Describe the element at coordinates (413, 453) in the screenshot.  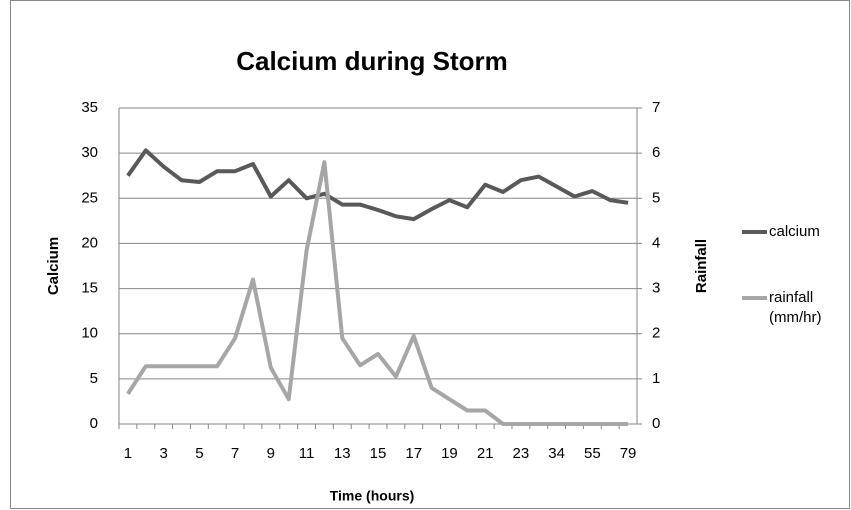
I see `x-tick-label: 17` at that location.